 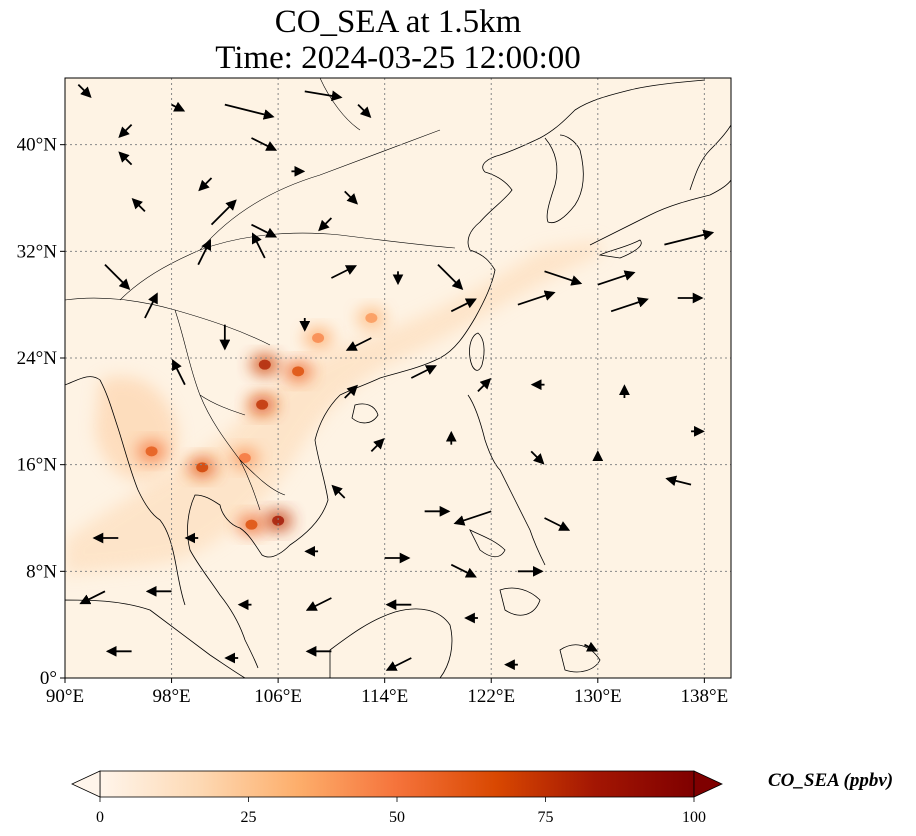 What do you see at coordinates (37, 145) in the screenshot?
I see `latitude-tick-label: 40°N` at bounding box center [37, 145].